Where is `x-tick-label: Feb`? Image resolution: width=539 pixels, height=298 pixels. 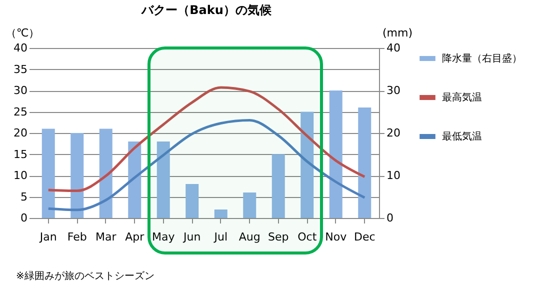 x-tick-label: Feb is located at coordinates (77, 237).